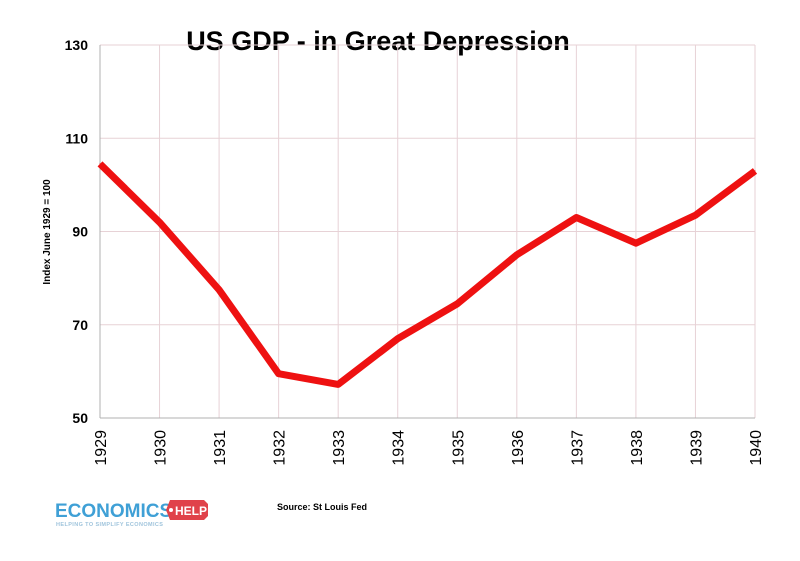 This screenshot has width=800, height=561. I want to click on x-tick-label: 1935, so click(458, 448).